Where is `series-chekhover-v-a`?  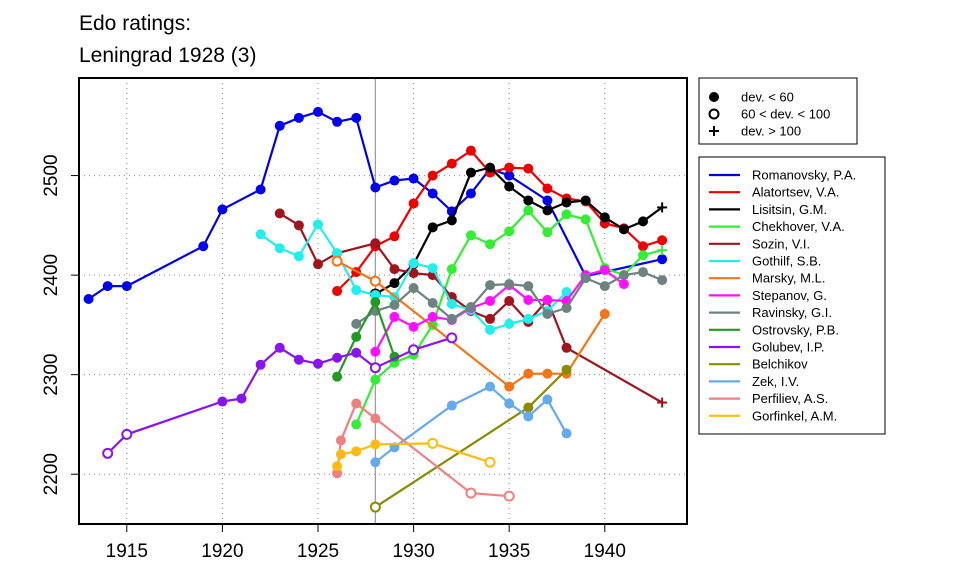 series-chekhover-v-a is located at coordinates (509, 317).